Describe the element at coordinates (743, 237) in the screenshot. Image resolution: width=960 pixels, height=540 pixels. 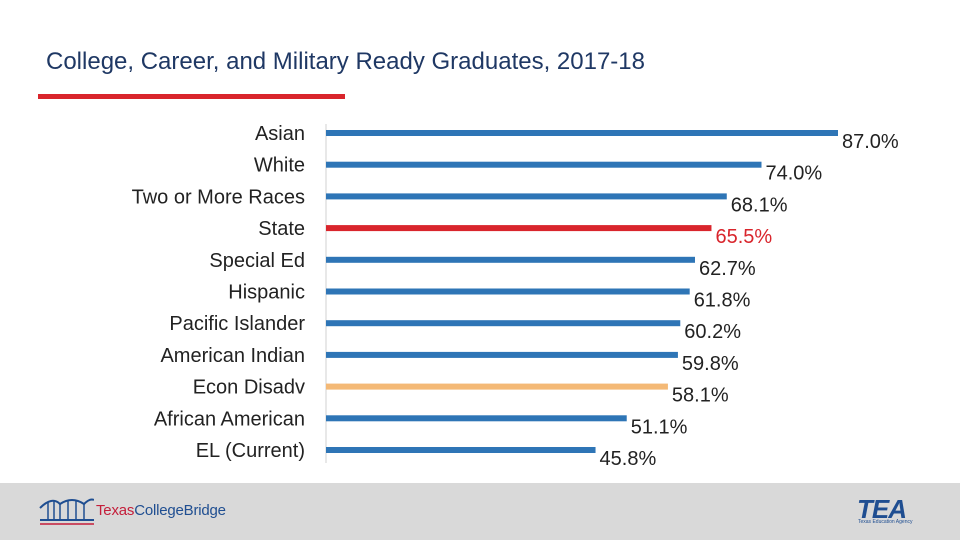
I see `value-label: 65.5%` at that location.